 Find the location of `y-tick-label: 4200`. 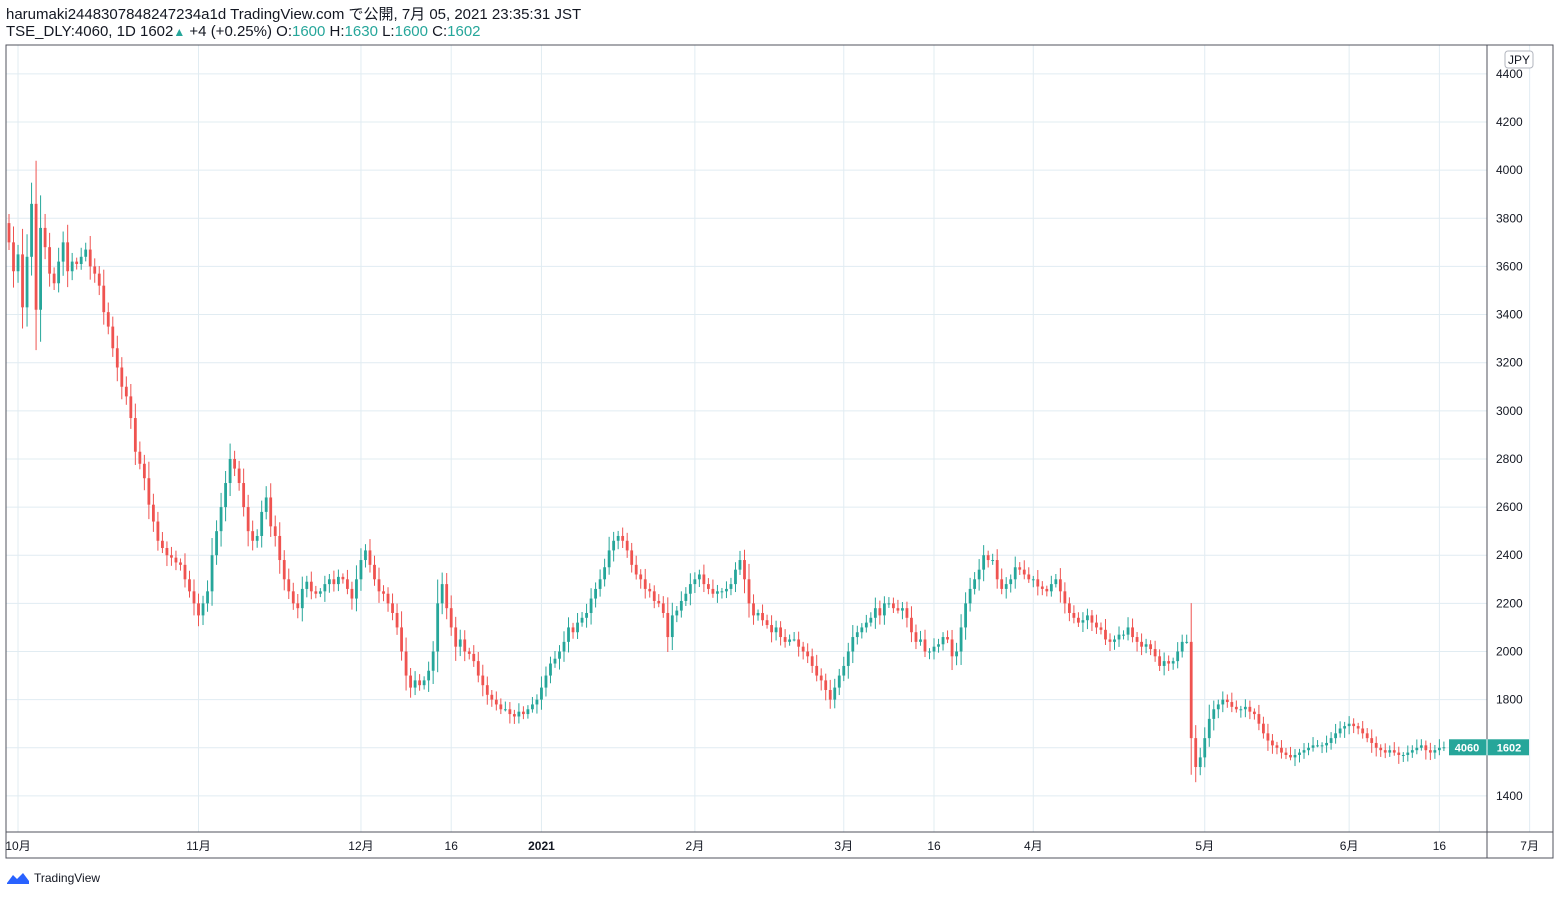

y-tick-label: 4200 is located at coordinates (1509, 122).